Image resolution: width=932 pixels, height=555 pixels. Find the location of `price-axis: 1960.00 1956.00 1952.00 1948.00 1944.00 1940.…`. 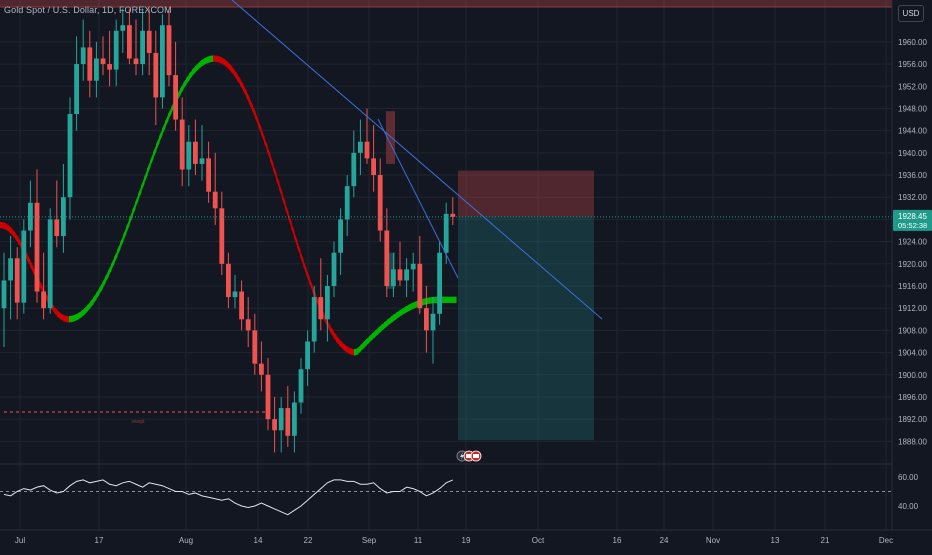

price-axis: 1960.00 1956.00 1952.00 1948.00 1944.00 1940.… is located at coordinates (911, 275).